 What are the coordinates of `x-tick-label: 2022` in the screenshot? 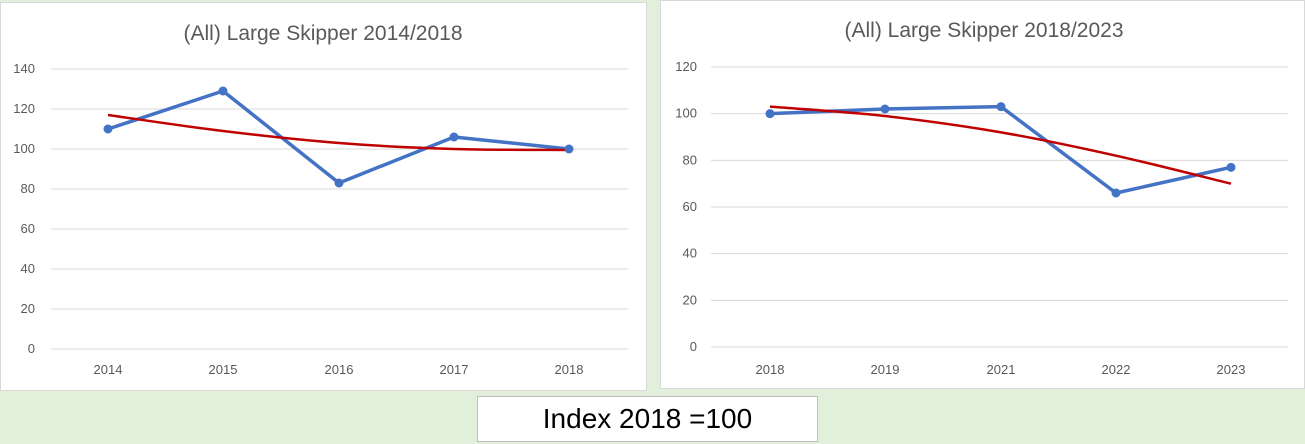 It's located at (1116, 369).